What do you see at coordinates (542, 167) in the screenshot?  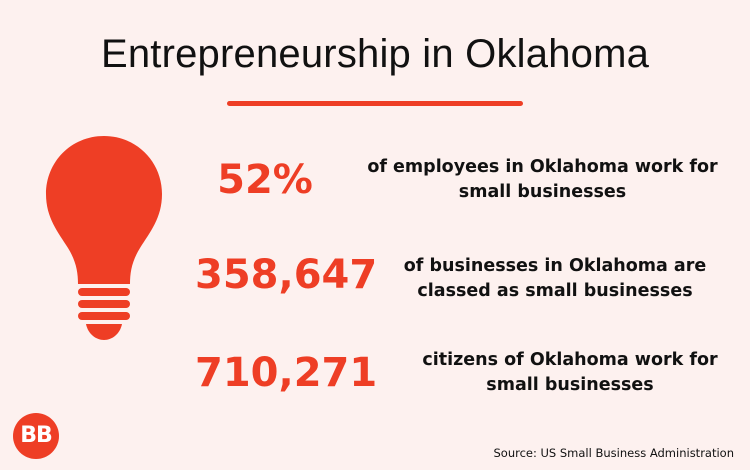 I see `description-line: of employees in Oklahoma work for` at bounding box center [542, 167].